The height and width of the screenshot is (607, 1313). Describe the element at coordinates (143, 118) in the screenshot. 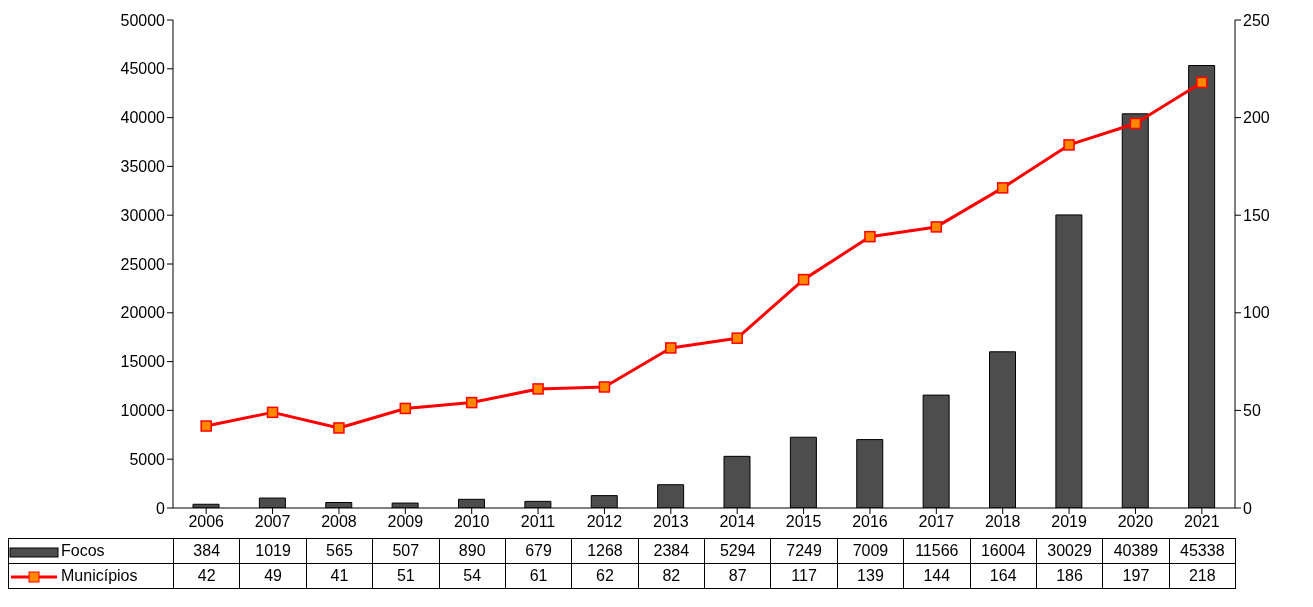

I see `y-tick-label: 40000` at that location.